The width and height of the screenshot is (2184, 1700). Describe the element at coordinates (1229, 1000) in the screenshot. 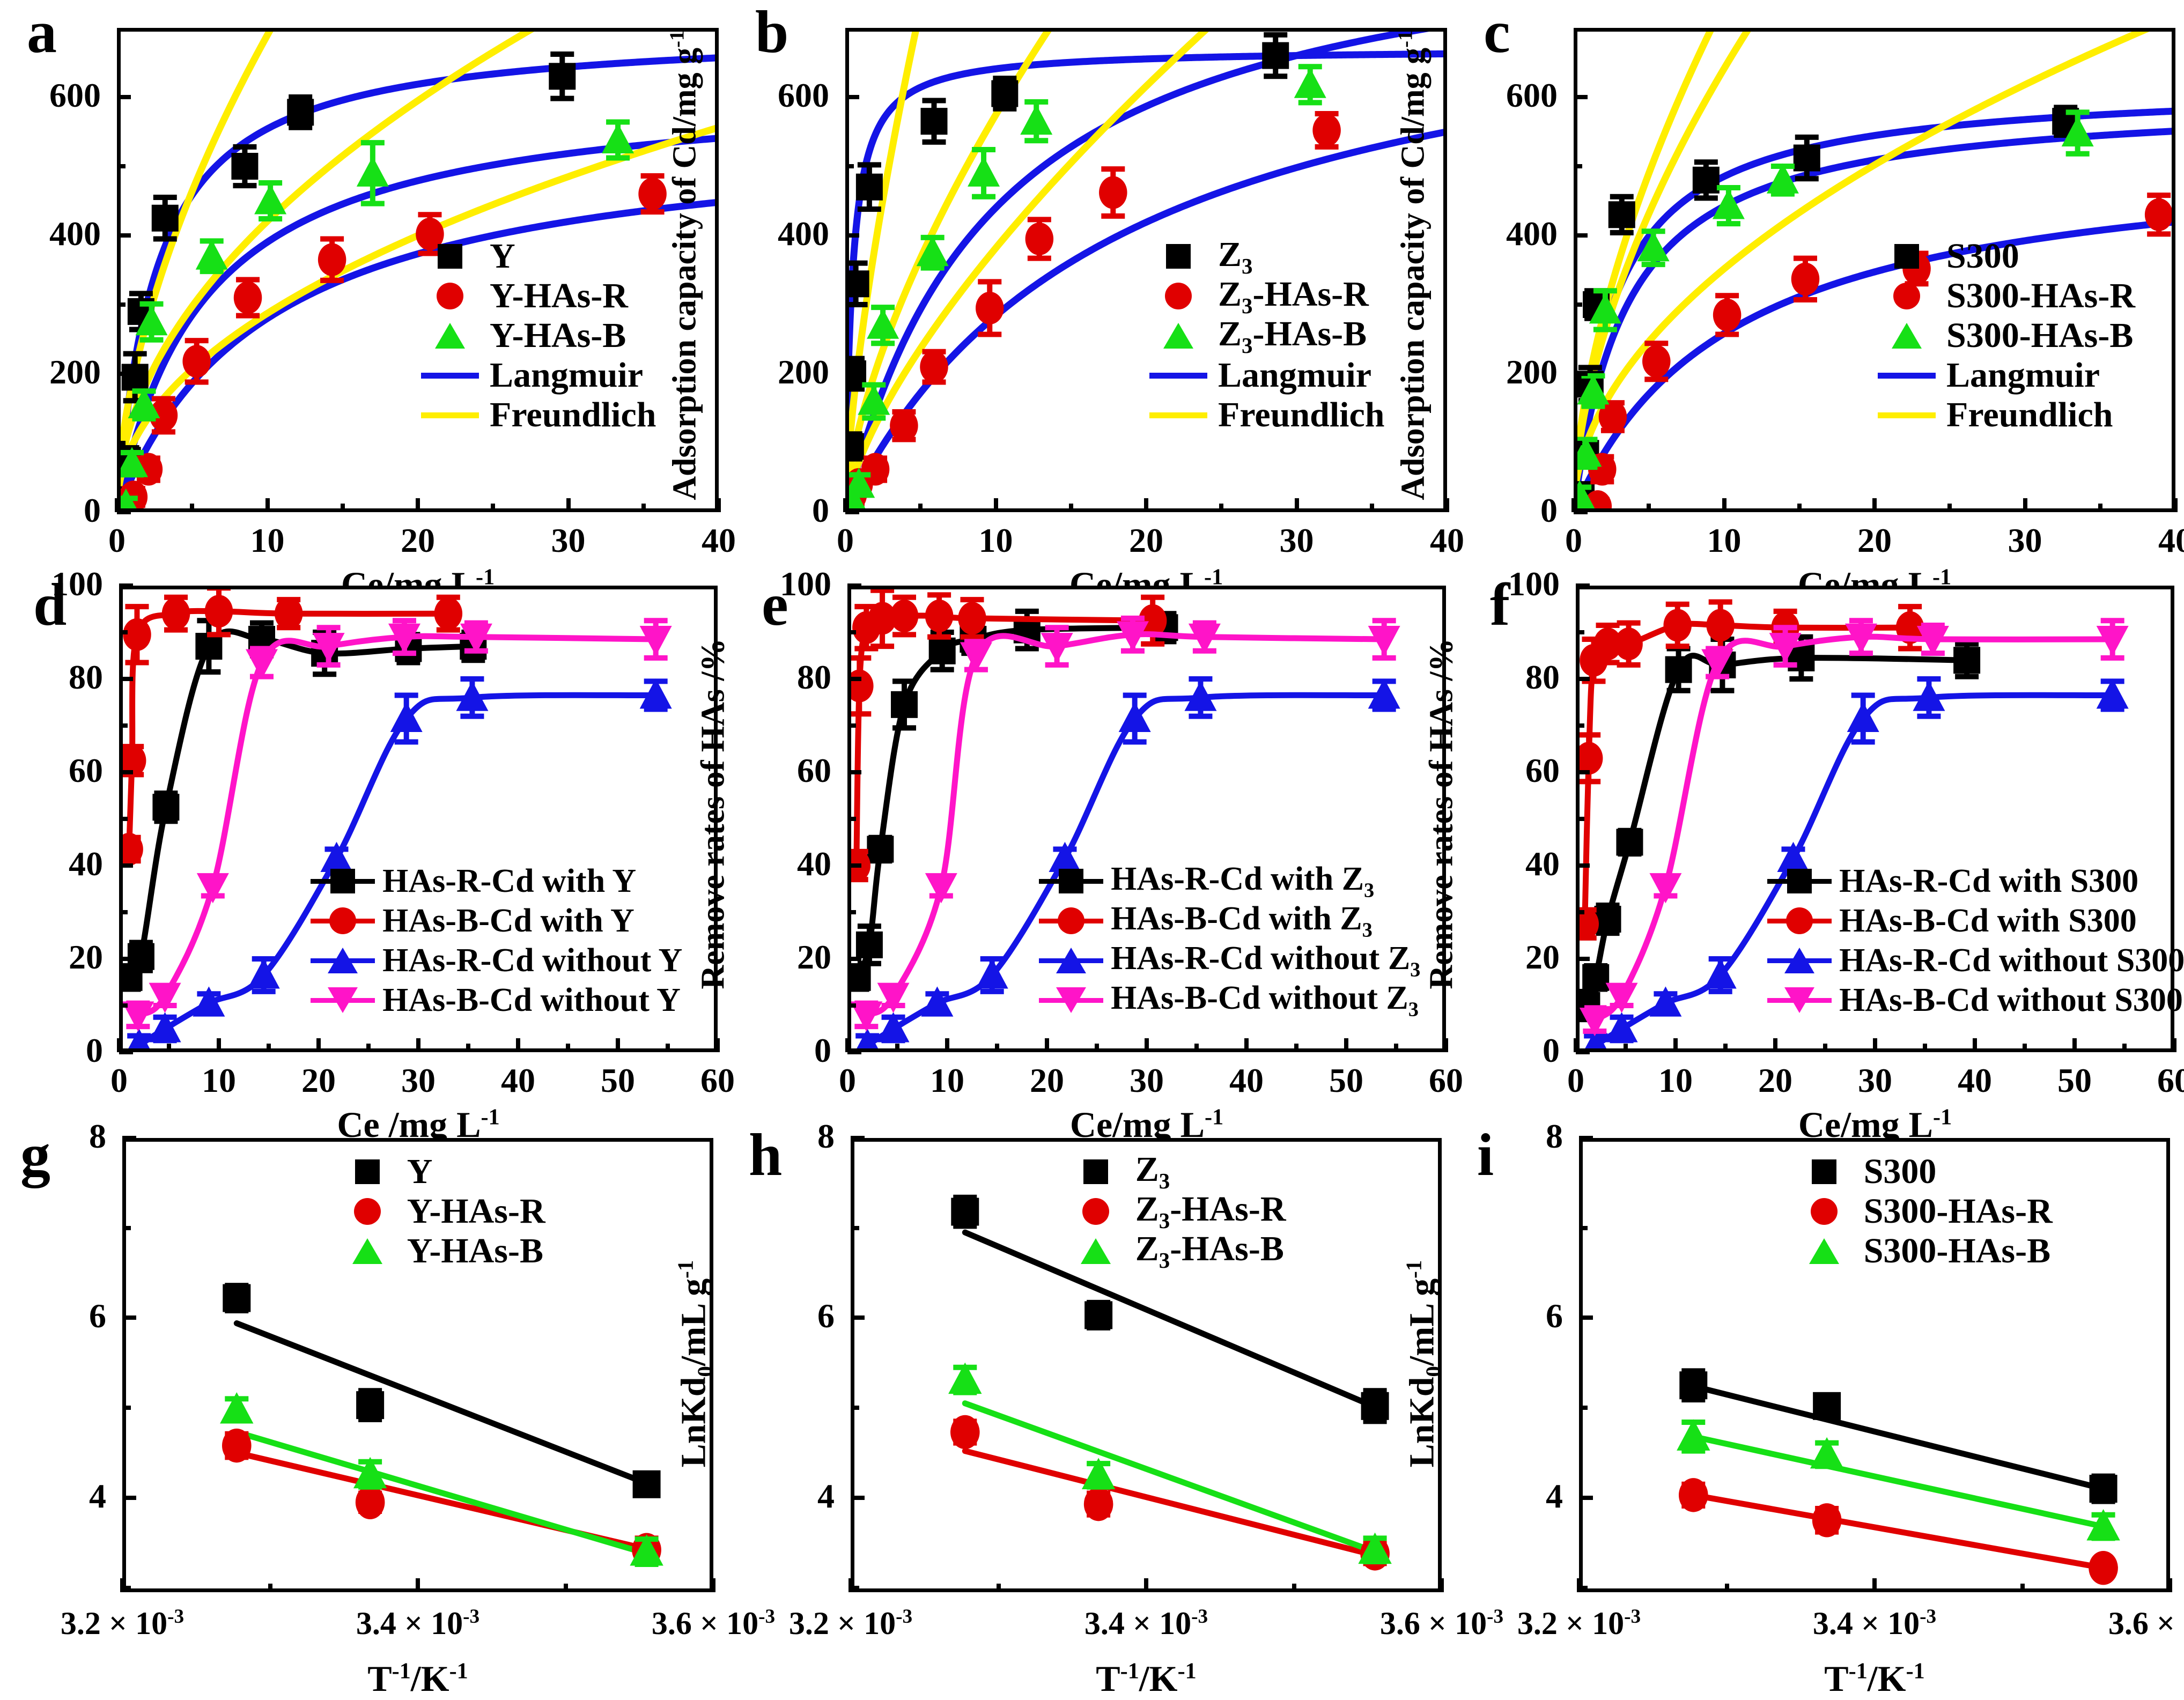

I see `legend-item: HAs-B-Cd without Z3` at that location.